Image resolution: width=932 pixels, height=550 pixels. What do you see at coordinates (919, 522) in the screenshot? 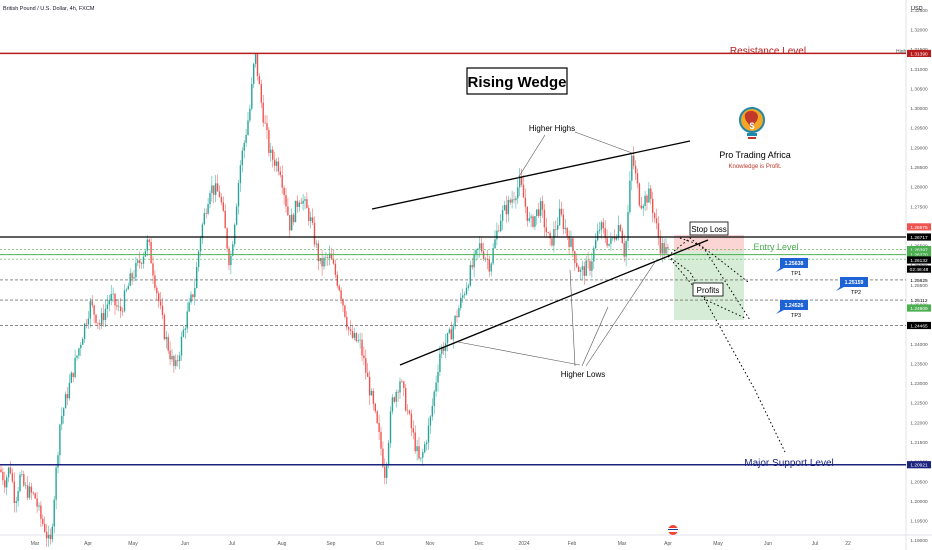
I see `price-tick-label: 1.19500` at bounding box center [919, 522].